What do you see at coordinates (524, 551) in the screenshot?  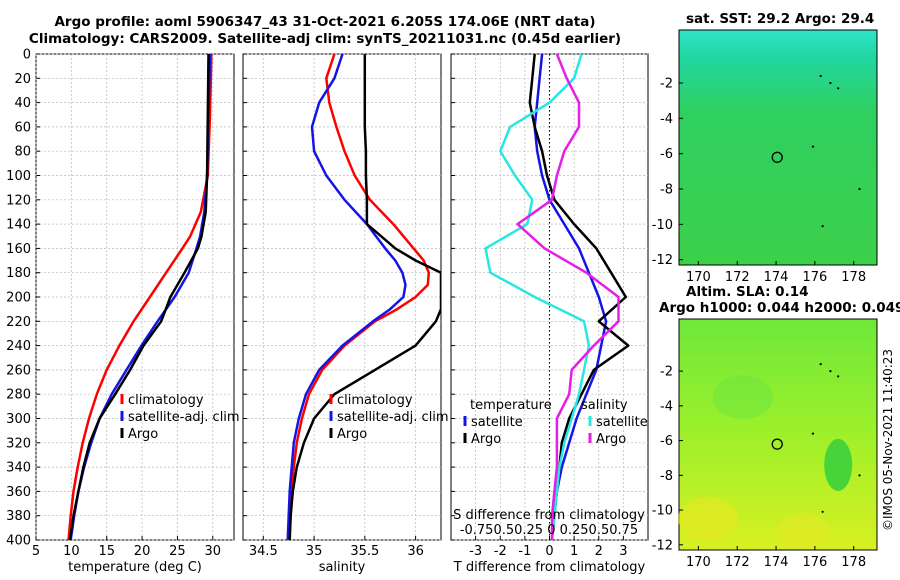 I see `panel-3-xtick-label: -1` at bounding box center [524, 551].